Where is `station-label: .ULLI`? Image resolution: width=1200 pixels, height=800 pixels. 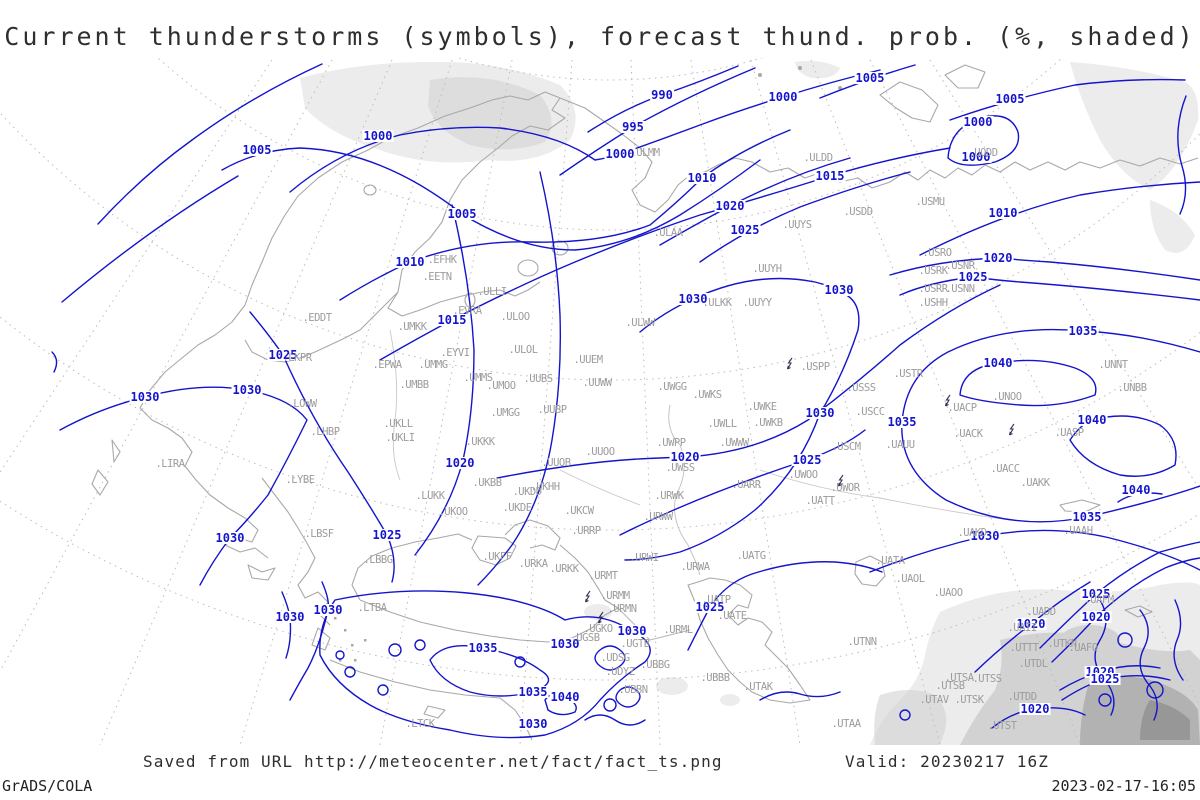
station-label: .ULLI is located at coordinates (492, 292).